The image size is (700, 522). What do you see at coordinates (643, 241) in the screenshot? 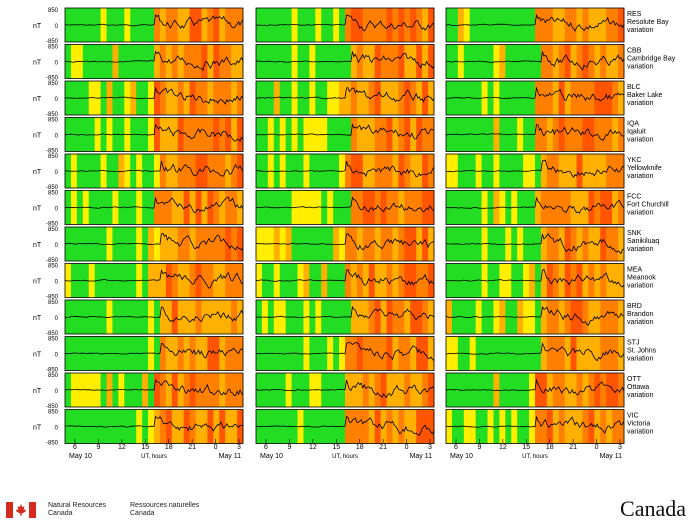
I see `station-name: Sanikiluaq` at bounding box center [643, 241].